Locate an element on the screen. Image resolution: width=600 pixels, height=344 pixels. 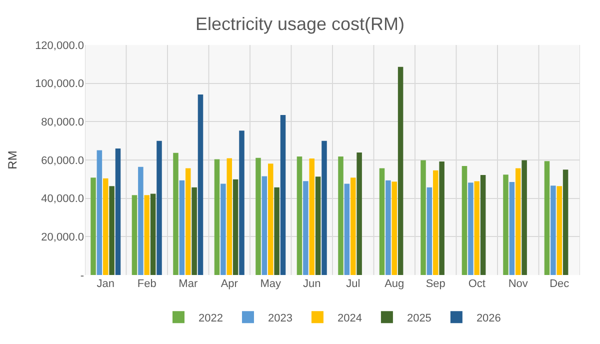
x-tick-label: Apr is located at coordinates (229, 284).